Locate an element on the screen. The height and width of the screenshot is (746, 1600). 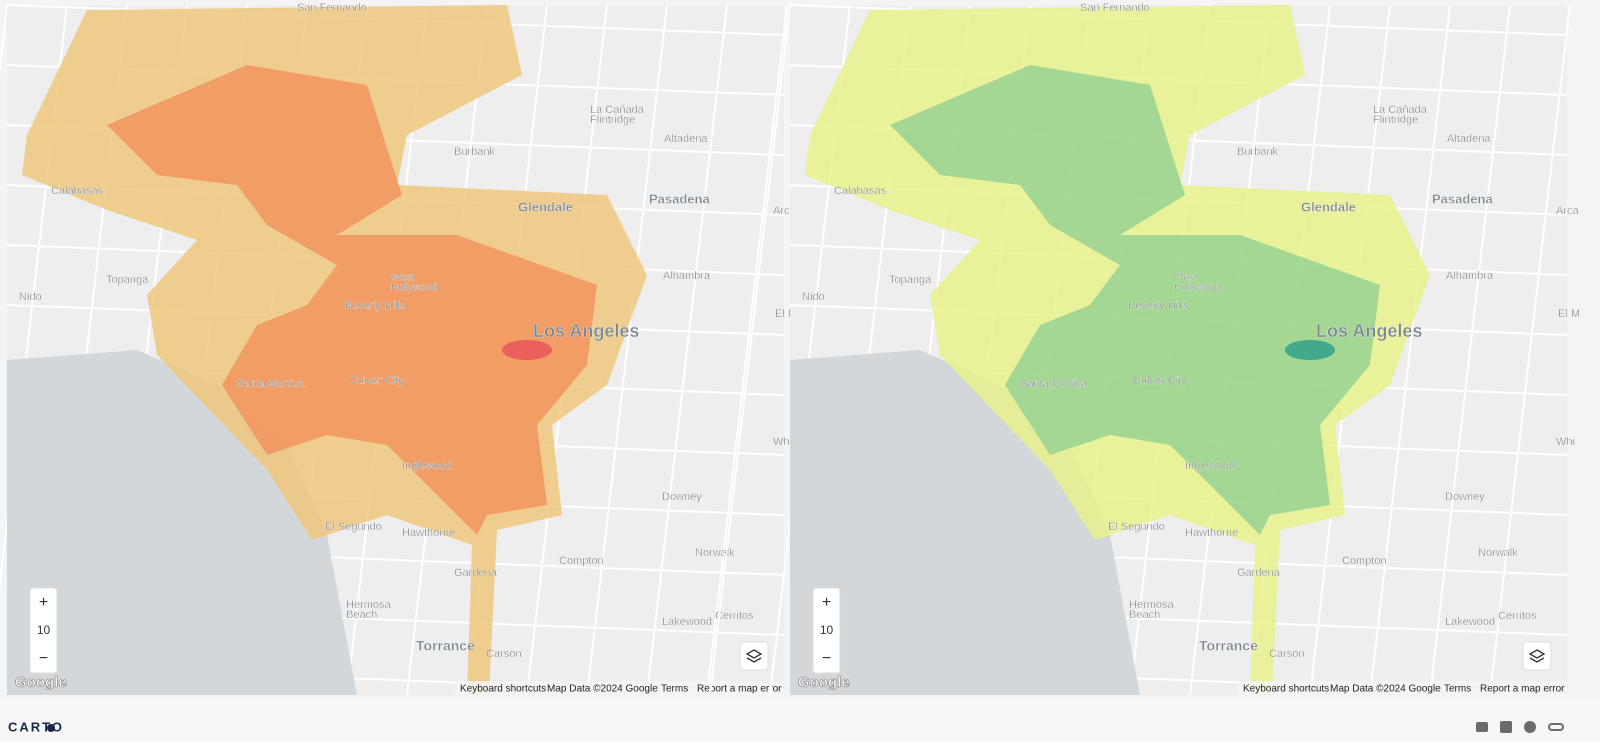
linkedin-icon is located at coordinates (1506, 727).